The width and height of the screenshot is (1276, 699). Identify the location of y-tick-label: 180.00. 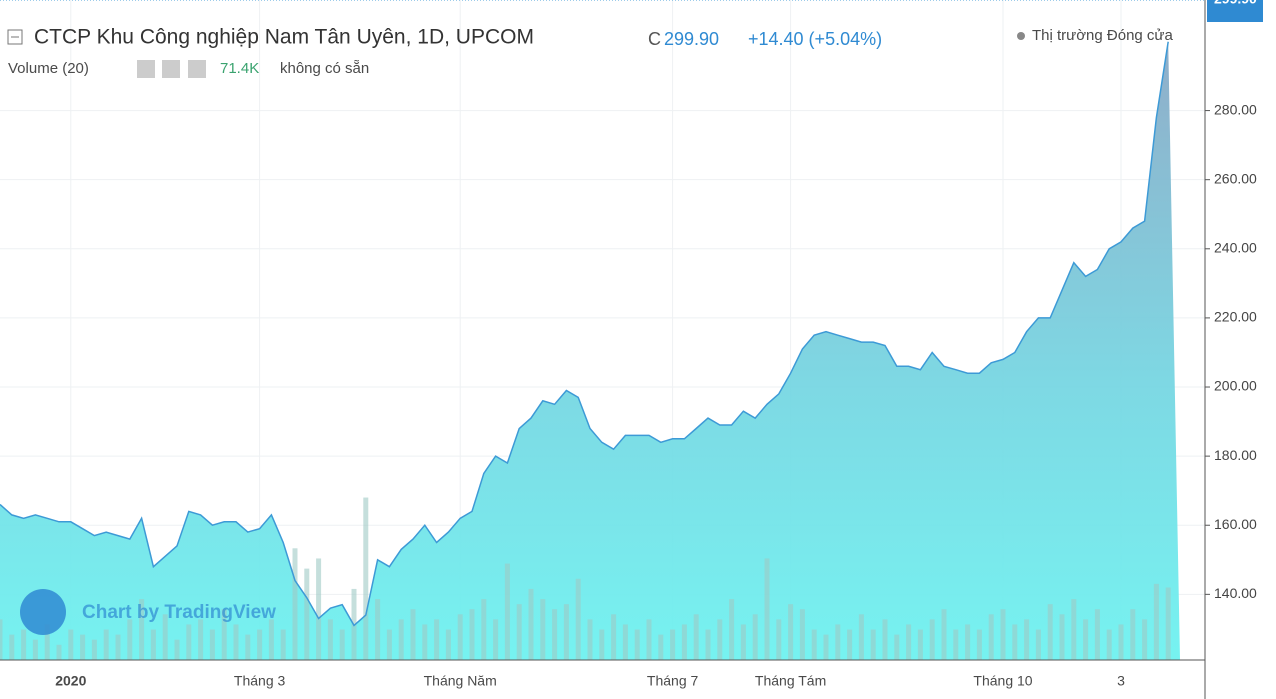
(1235, 455).